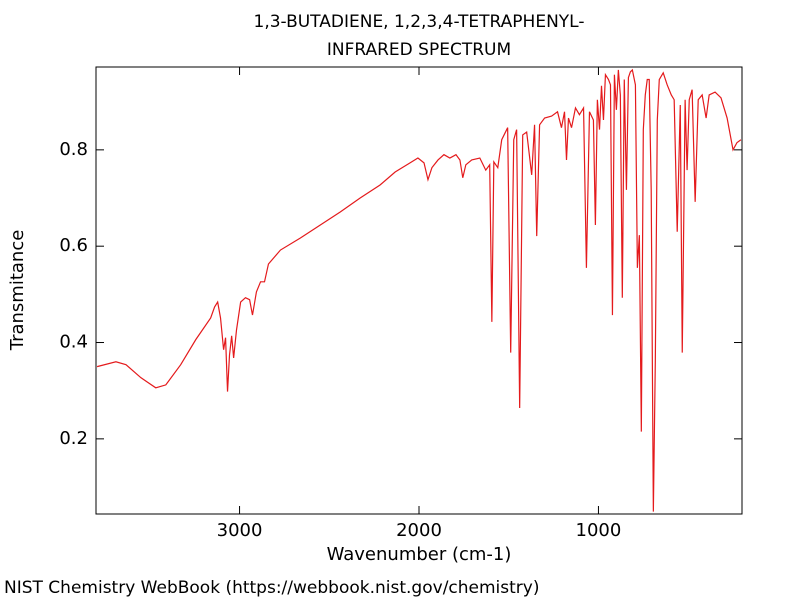 The width and height of the screenshot is (800, 604). What do you see at coordinates (73, 342) in the screenshot?
I see `y-tick-label: 0.4` at bounding box center [73, 342].